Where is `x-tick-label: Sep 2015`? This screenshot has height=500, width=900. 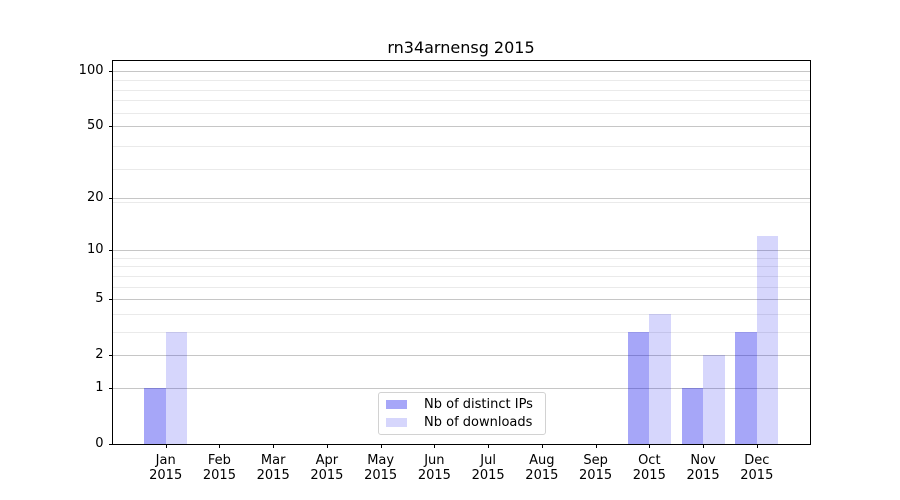 x-tick-label: Sep 2015 is located at coordinates (596, 468).